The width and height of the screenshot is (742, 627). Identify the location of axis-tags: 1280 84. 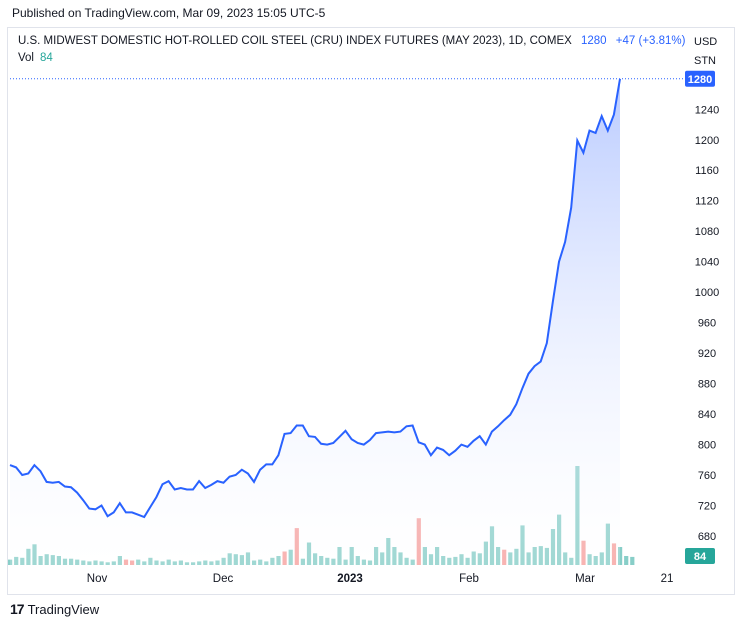
(700, 317).